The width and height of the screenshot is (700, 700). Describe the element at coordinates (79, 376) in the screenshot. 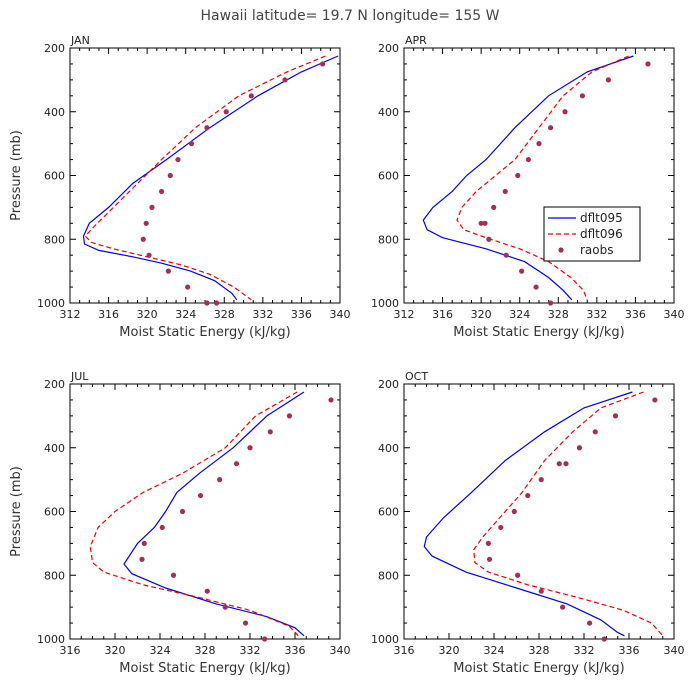

I see `panel-label: JUL` at that location.